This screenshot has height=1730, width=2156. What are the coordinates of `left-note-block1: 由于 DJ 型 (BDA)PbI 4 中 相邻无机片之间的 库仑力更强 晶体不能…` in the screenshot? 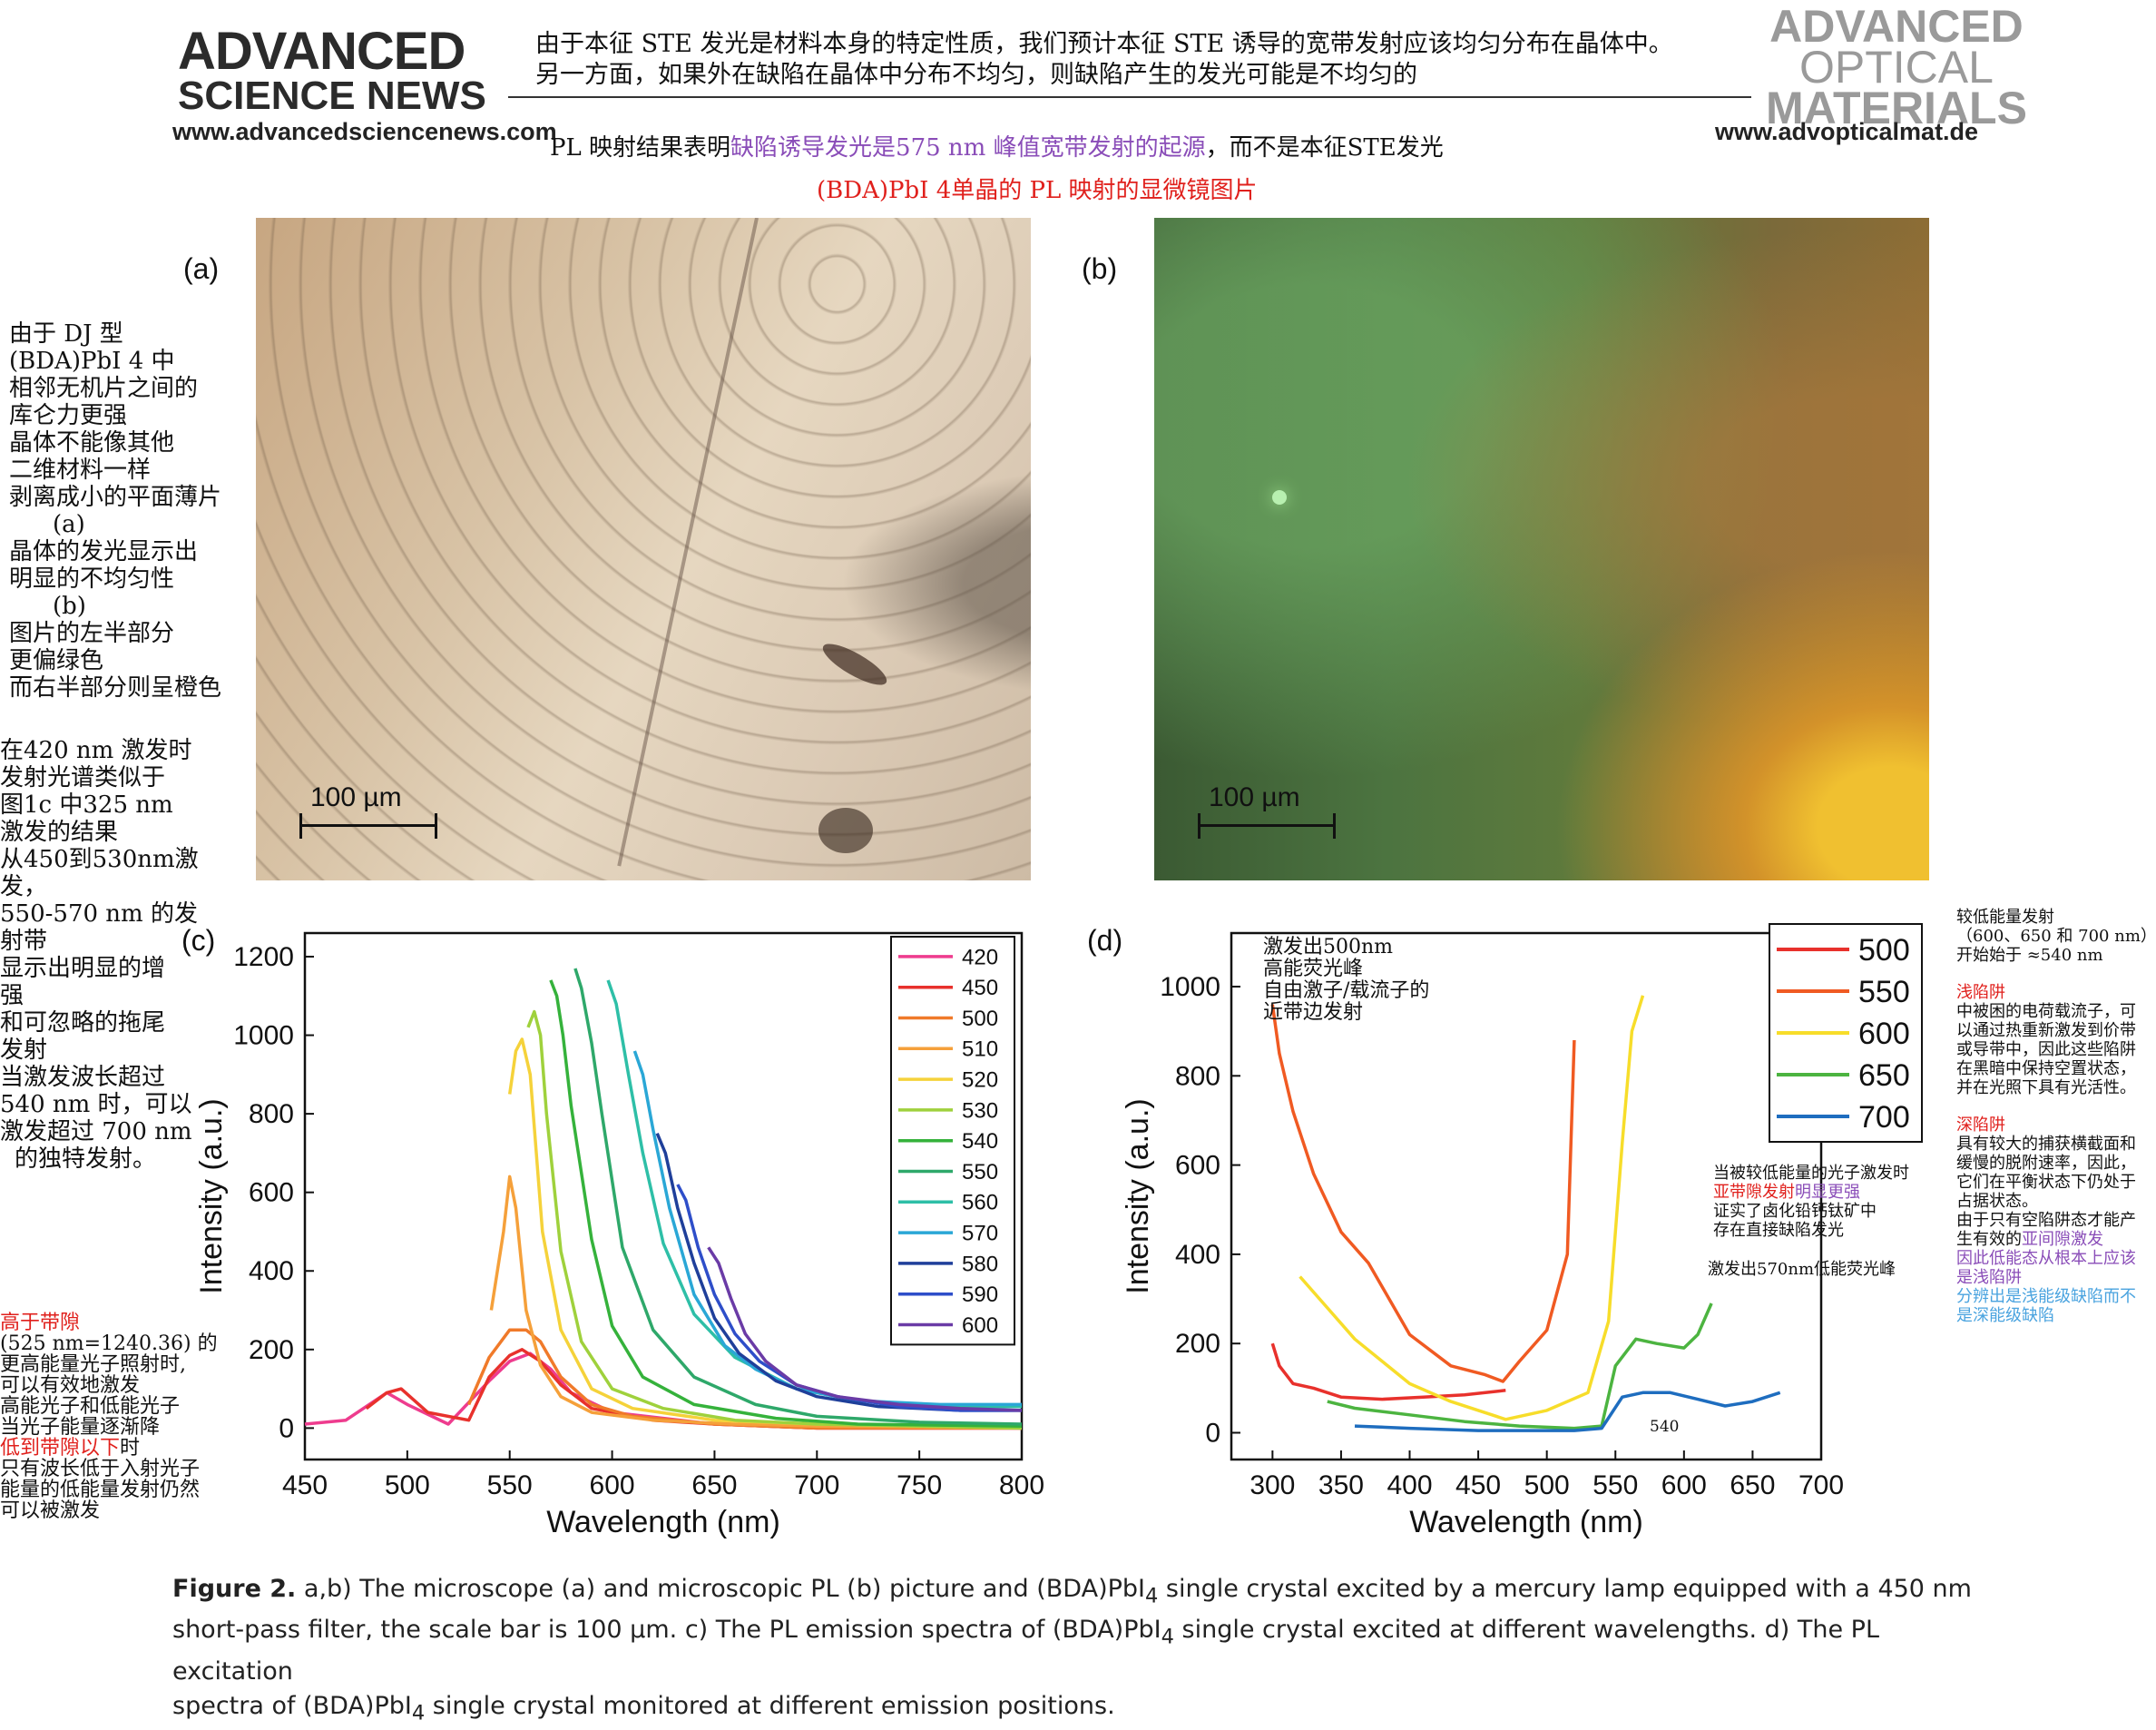 It's located at (115, 511).